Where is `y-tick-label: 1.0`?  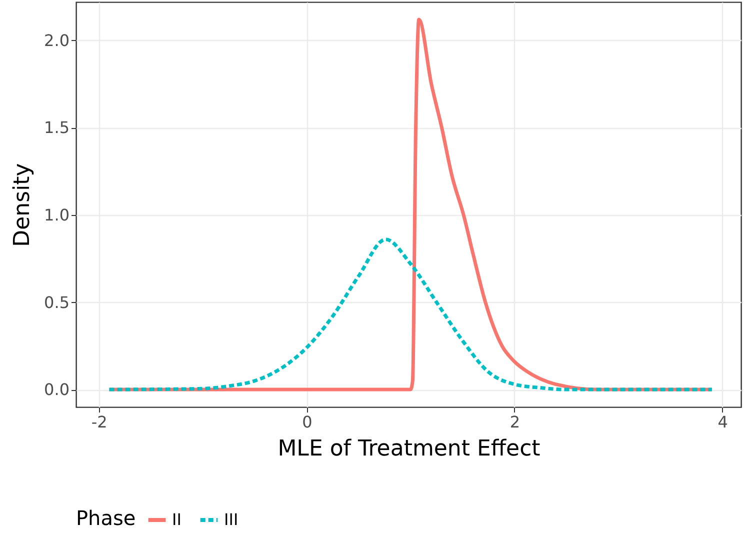
y-tick-label: 1.0 is located at coordinates (57, 214).